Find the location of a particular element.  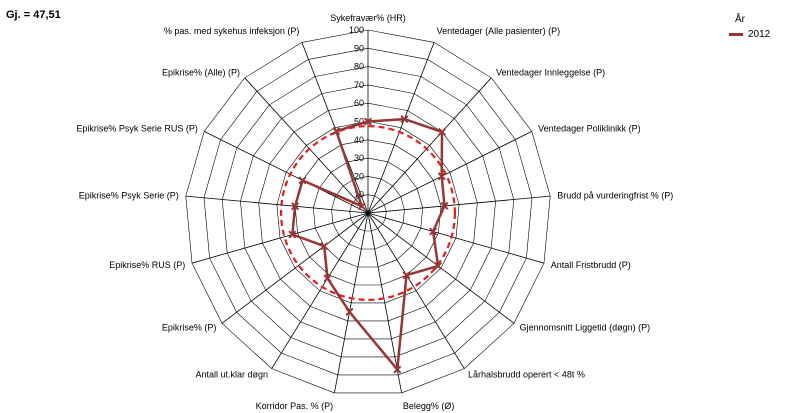

category-label: Belegg% (Ø) is located at coordinates (429, 406).